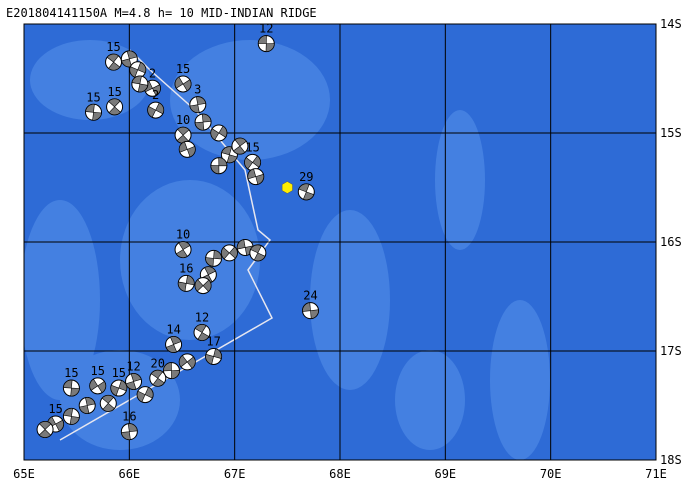 The image size is (693, 495). Describe the element at coordinates (671, 351) in the screenshot. I see `y-tick-label: 17S` at that location.